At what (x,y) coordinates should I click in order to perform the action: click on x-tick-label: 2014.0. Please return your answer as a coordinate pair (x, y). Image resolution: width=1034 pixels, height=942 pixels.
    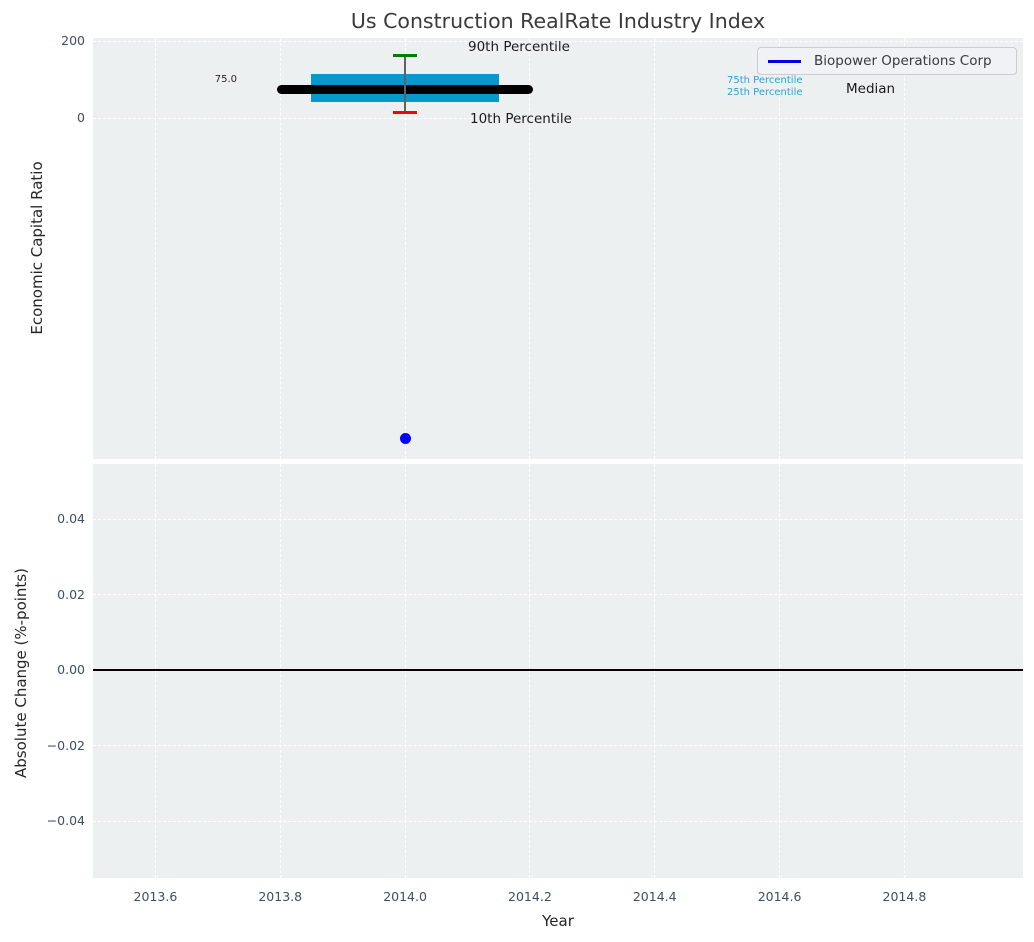
    Looking at the image, I should click on (405, 896).